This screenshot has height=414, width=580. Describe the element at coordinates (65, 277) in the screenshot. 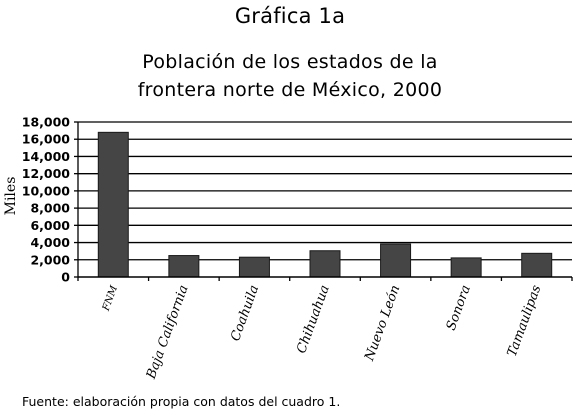

I see `y-tick-label: 0` at that location.